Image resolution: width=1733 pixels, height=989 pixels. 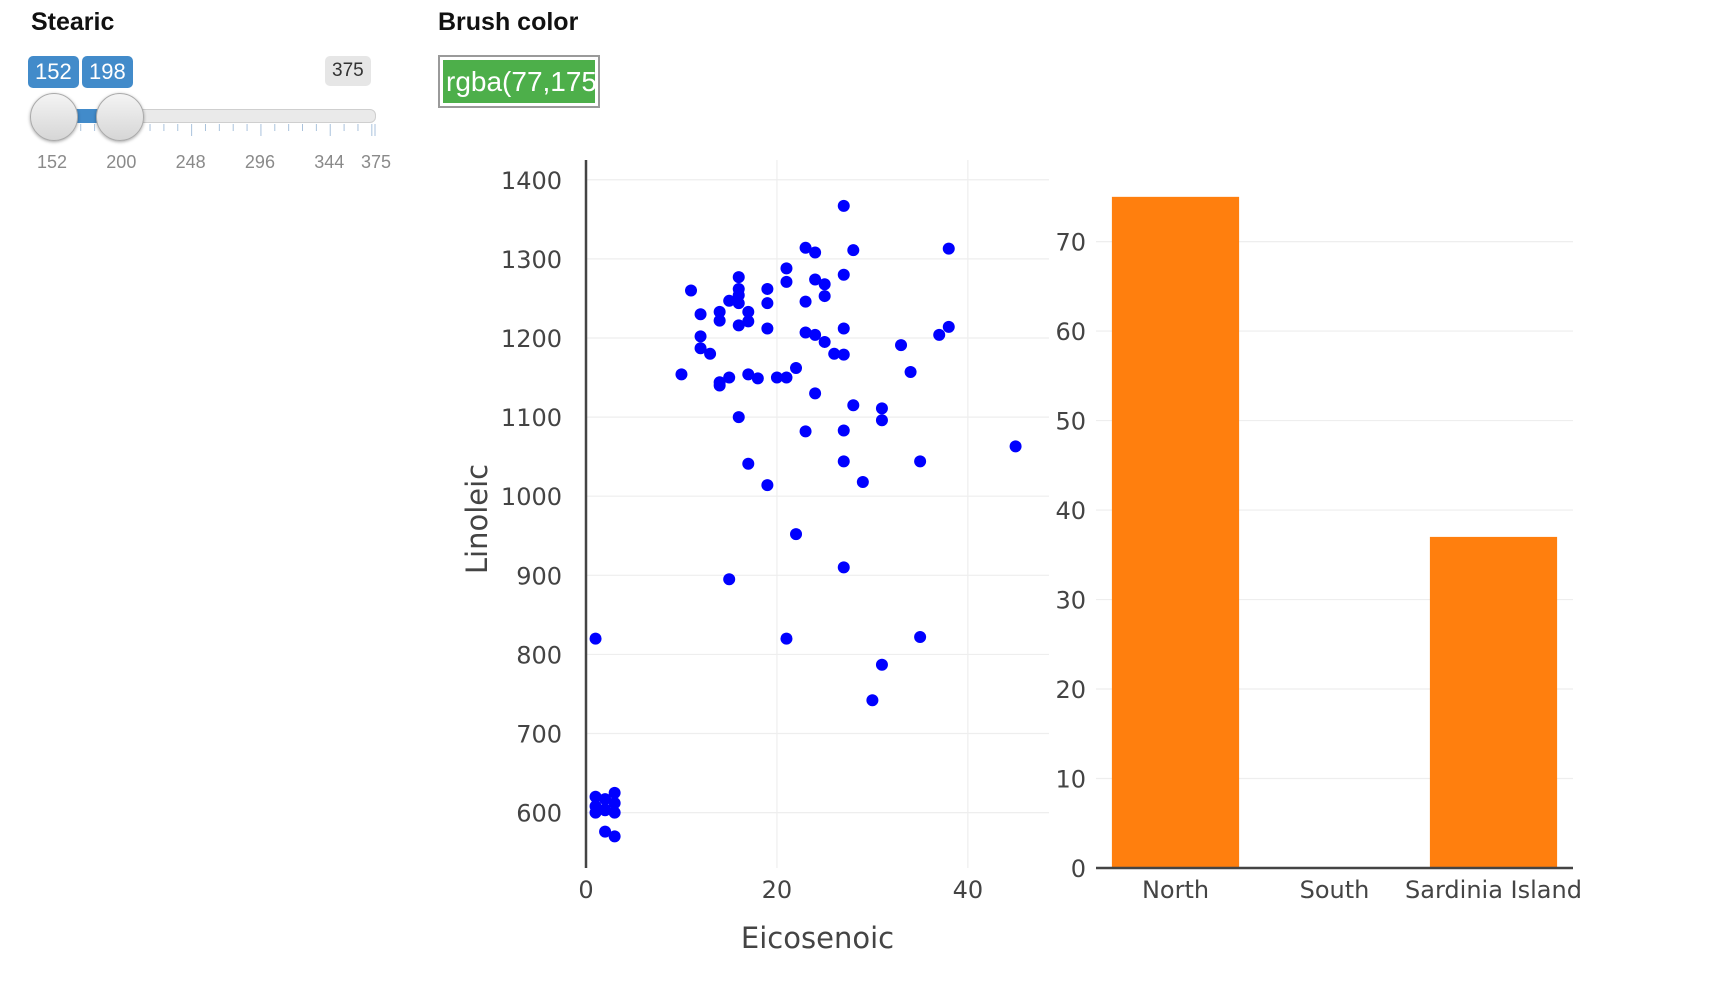 What do you see at coordinates (531, 418) in the screenshot?
I see `scatter-y-tick-label: 1100` at bounding box center [531, 418].